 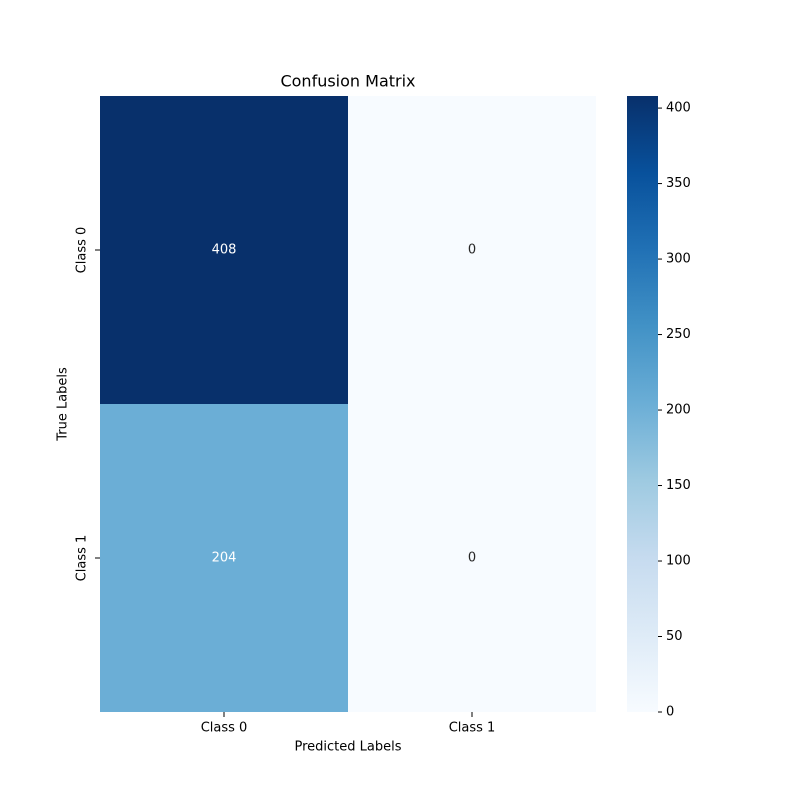 I want to click on colorbar-tick-label: 300, so click(x=678, y=259).